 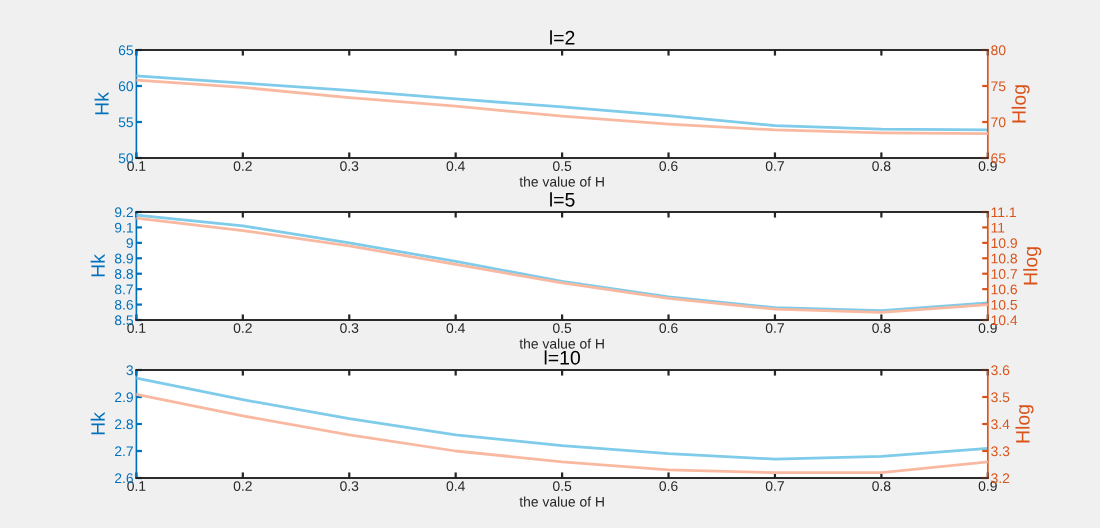 What do you see at coordinates (562, 37) in the screenshot?
I see `chart-title: l=2` at bounding box center [562, 37].